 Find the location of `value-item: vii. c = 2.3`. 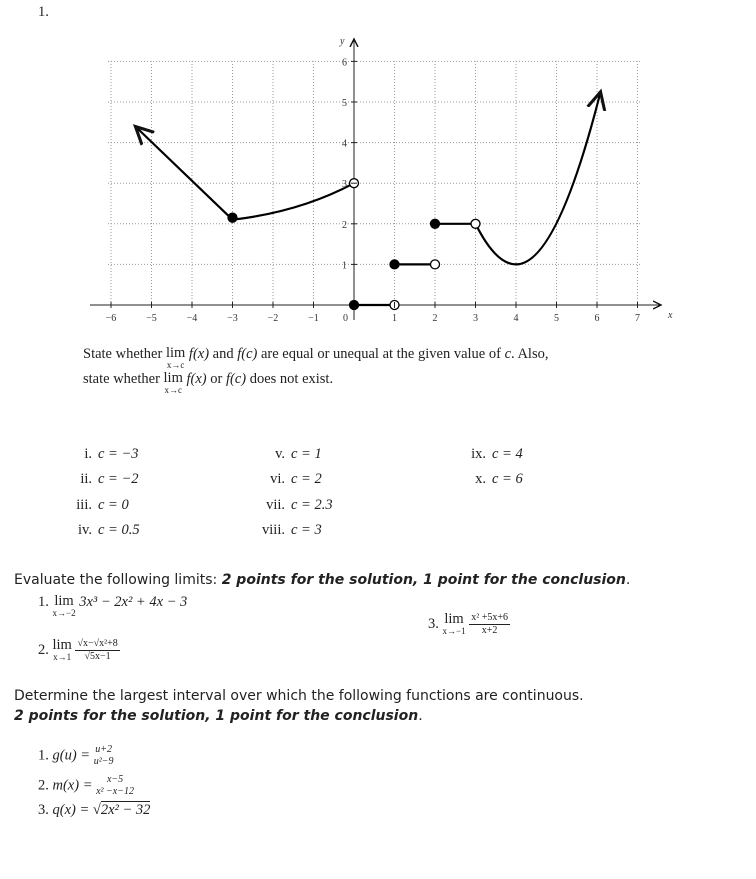

value-item: vii. c = 2.3 is located at coordinates (293, 505).